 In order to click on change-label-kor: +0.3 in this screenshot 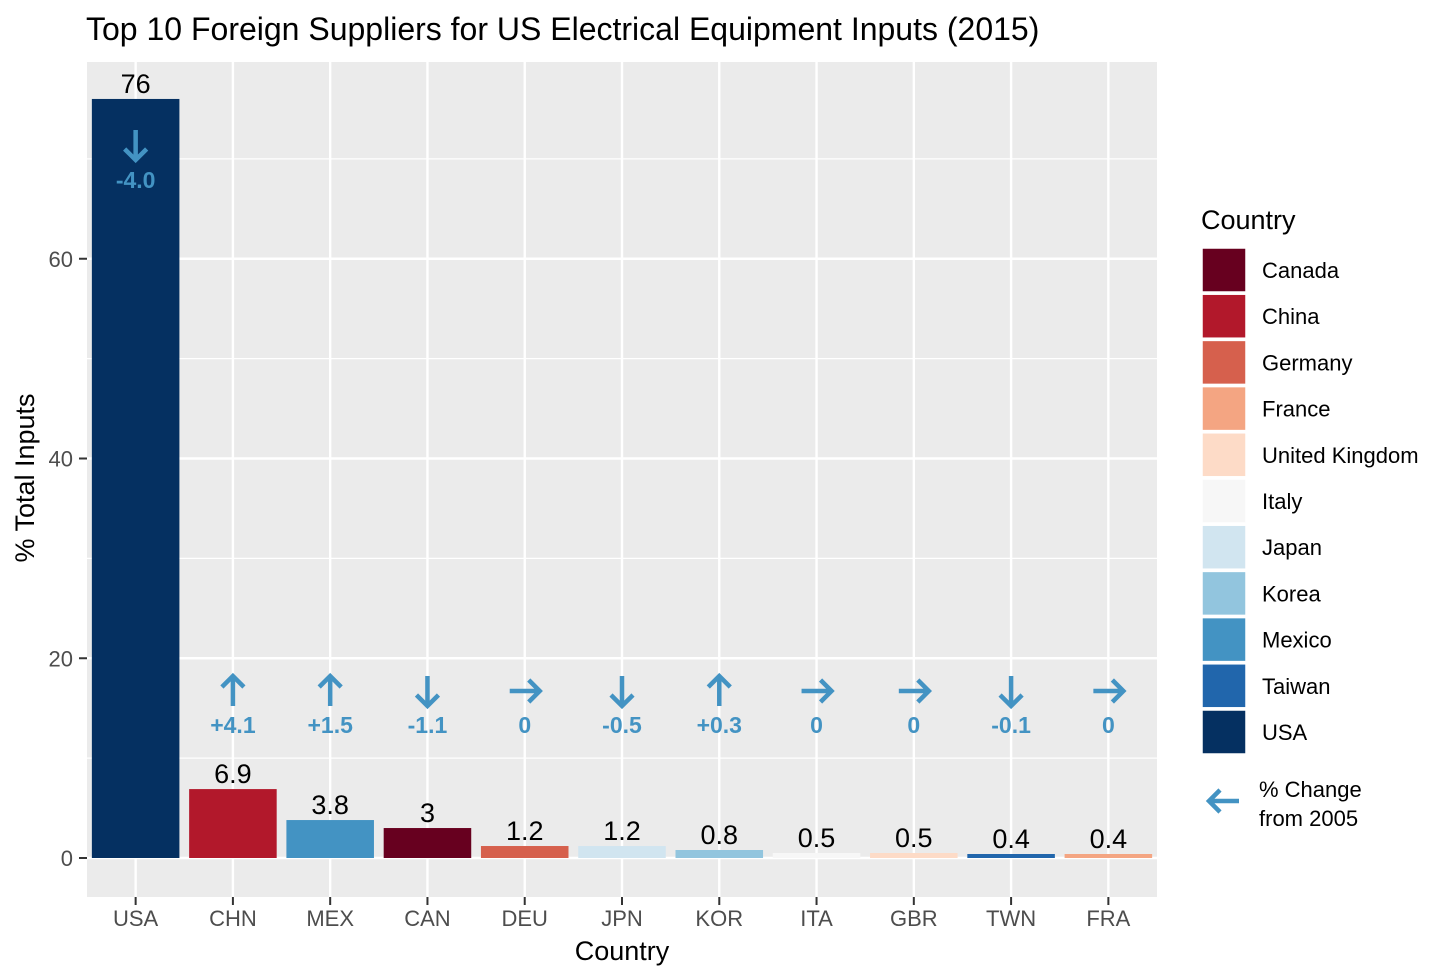, I will do `click(719, 725)`.